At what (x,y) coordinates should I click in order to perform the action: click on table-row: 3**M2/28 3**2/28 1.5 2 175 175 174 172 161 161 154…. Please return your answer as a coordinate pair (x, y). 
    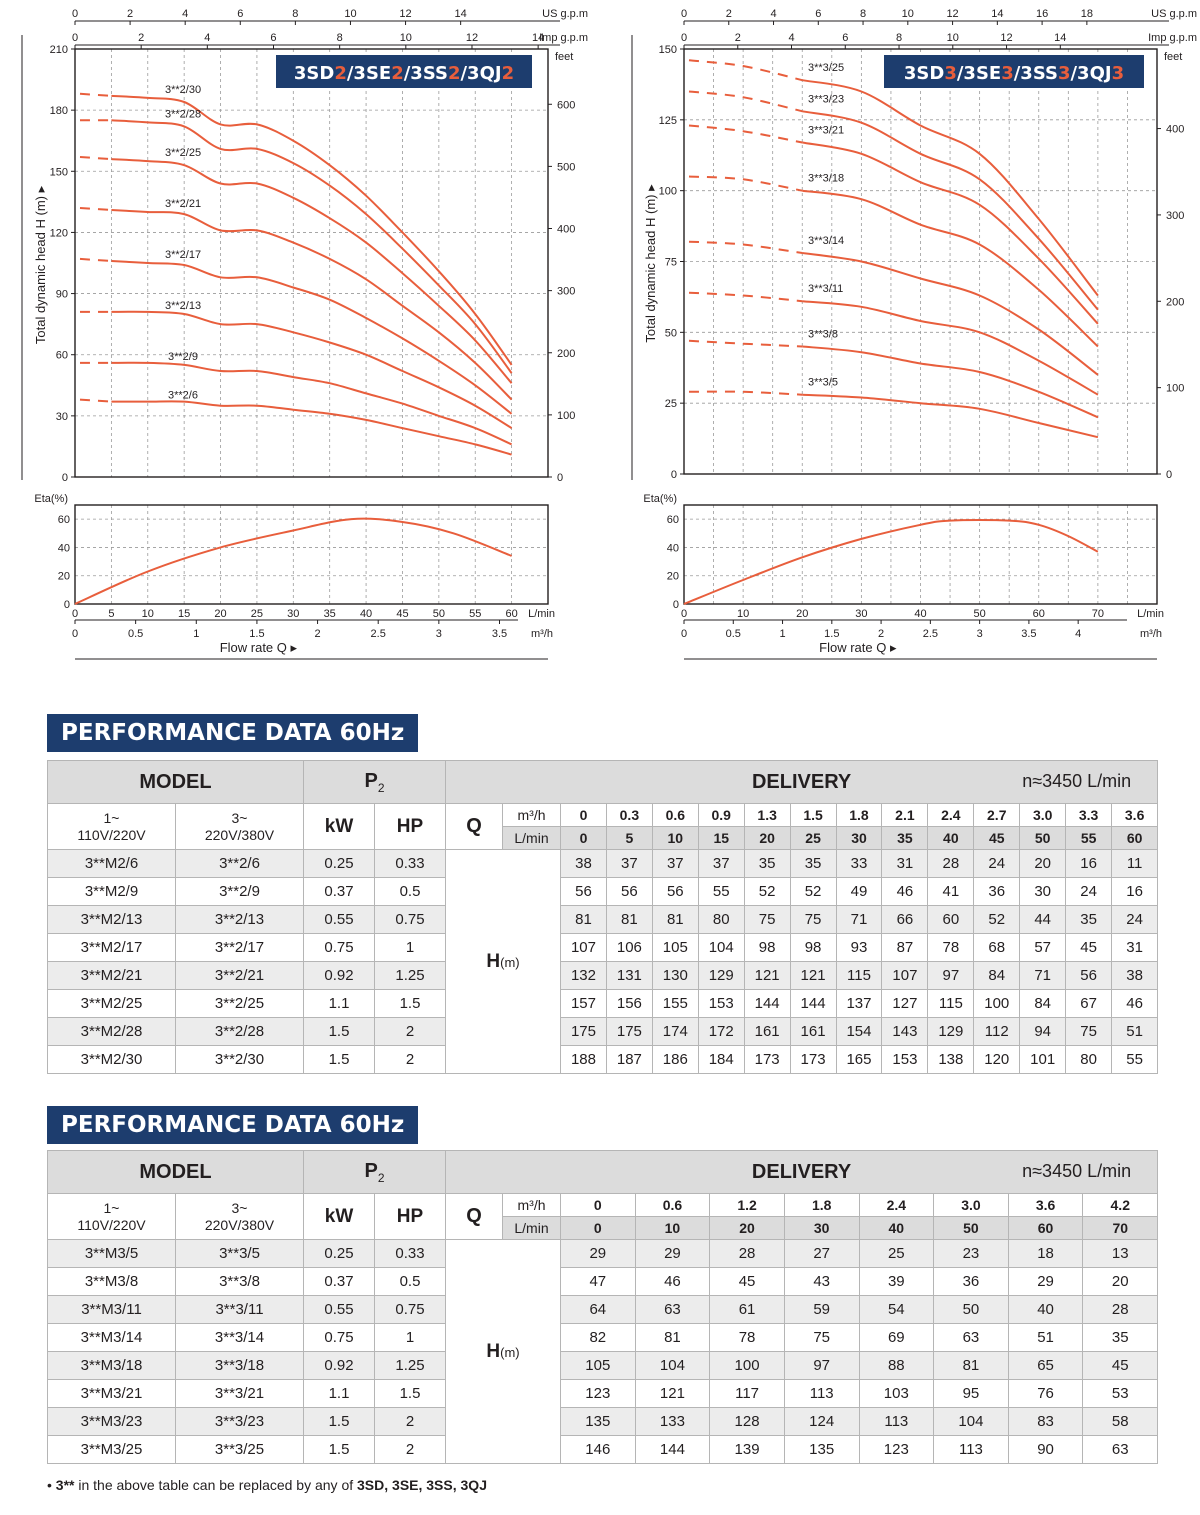
    Looking at the image, I should click on (603, 1031).